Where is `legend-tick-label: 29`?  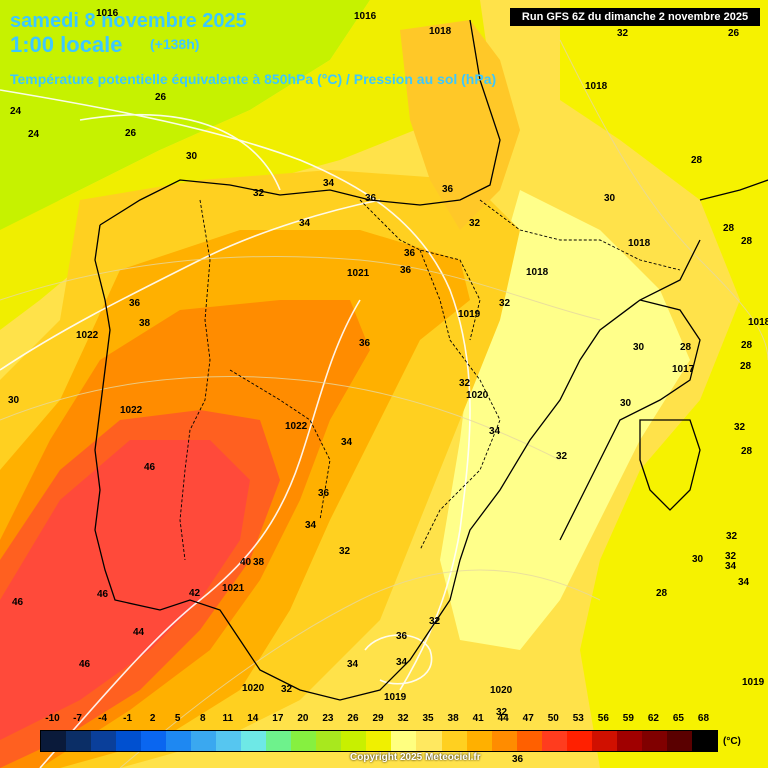 legend-tick-label: 29 is located at coordinates (378, 718).